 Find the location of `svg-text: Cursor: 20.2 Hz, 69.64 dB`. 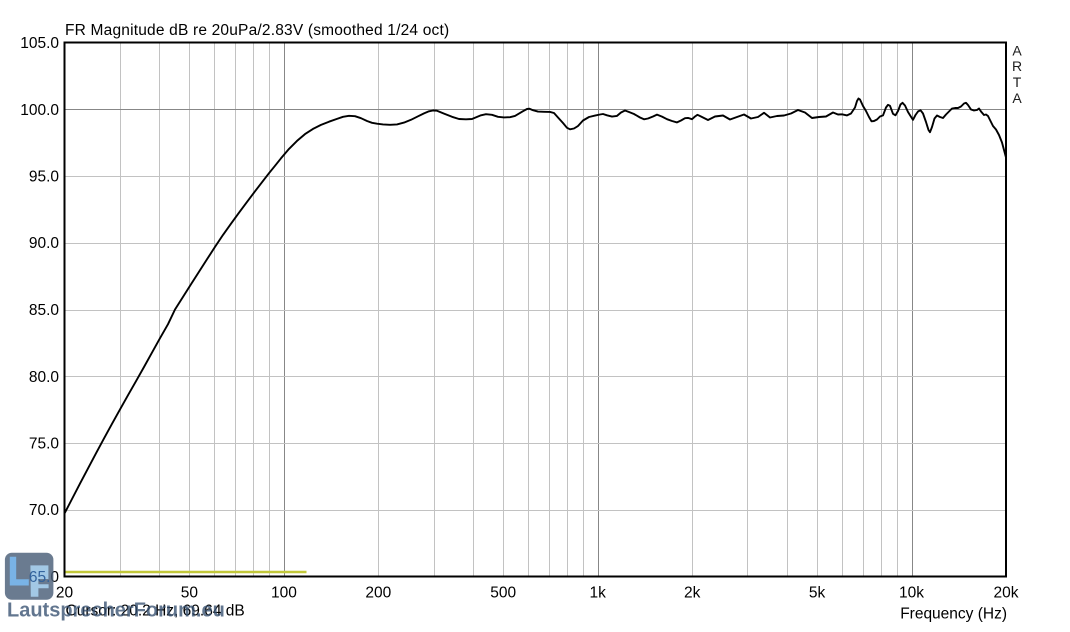

svg-text: Cursor: 20.2 Hz, 69.64 dB is located at coordinates (155, 611).